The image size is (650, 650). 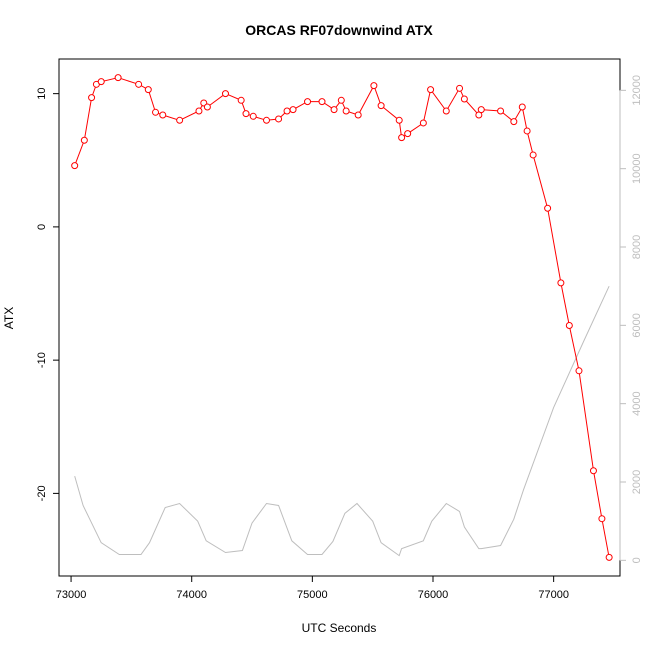 What do you see at coordinates (637, 168) in the screenshot?
I see `y2-tick-label: 10000` at bounding box center [637, 168].